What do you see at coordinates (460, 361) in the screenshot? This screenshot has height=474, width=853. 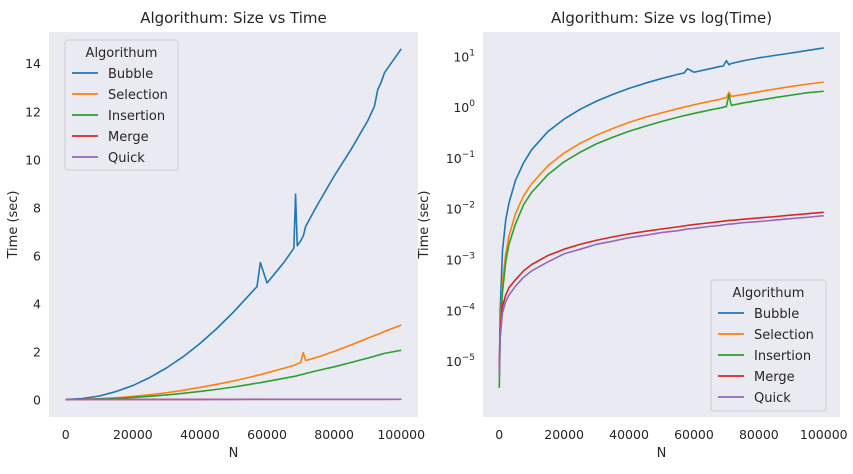 I see `y-tick-label: 10⁻⁵` at bounding box center [460, 361].